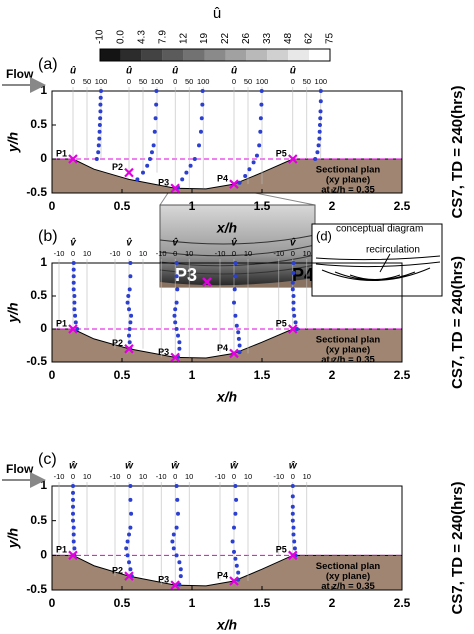  I want to click on inset: P3 P4, so click(237, 238).